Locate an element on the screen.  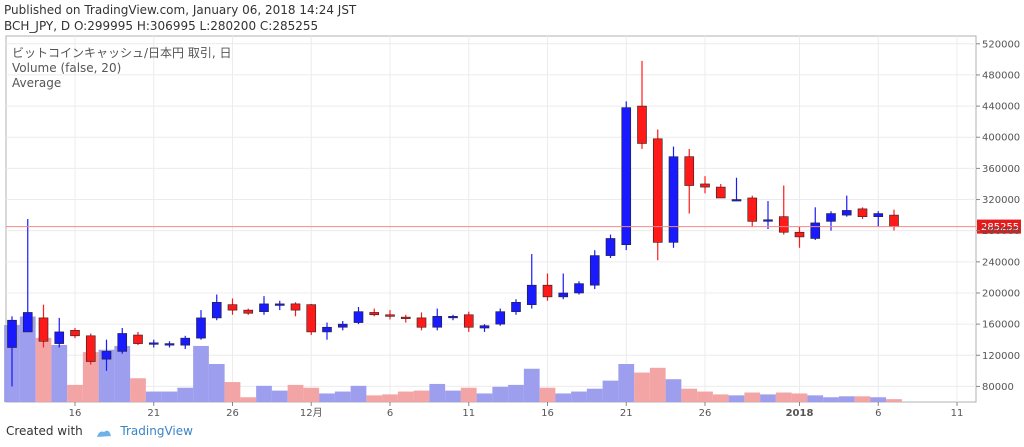
footer: Created with TradingView is located at coordinates (99, 431).